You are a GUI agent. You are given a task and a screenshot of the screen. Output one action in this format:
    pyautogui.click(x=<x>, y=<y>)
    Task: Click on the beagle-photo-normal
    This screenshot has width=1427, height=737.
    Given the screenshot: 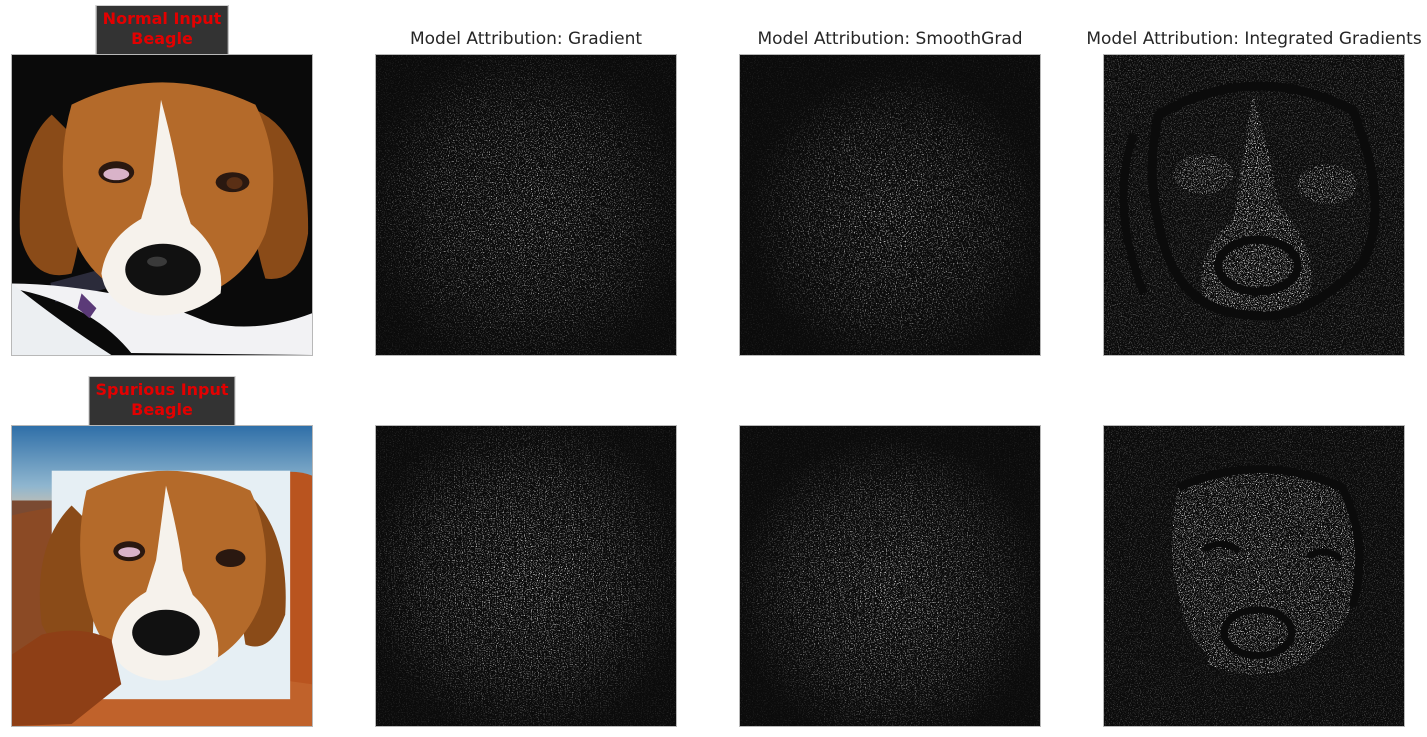 What is the action you would take?
    pyautogui.click(x=162, y=205)
    